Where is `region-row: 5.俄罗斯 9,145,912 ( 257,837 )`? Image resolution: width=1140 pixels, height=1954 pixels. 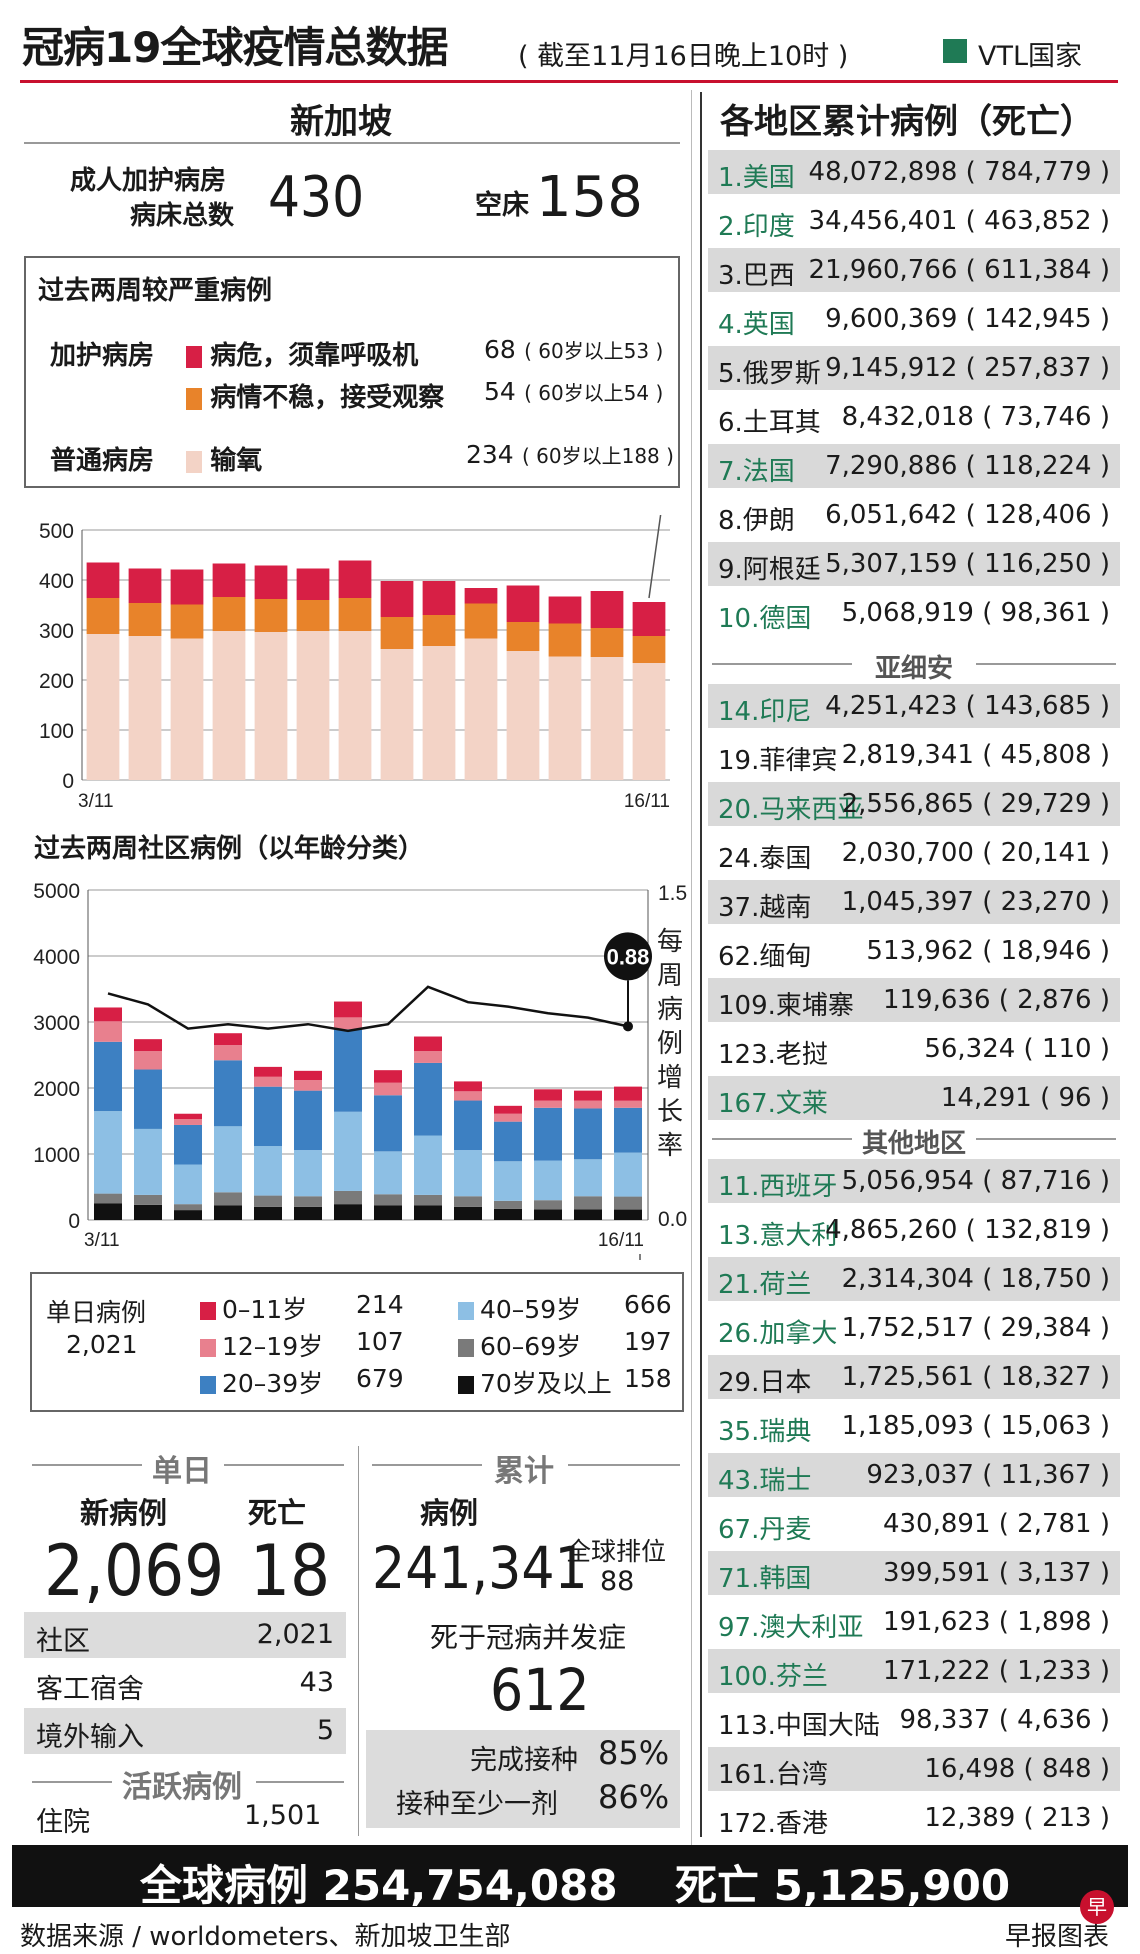 region-row: 5.俄罗斯 9,145,912 ( 257,837 ) is located at coordinates (914, 368).